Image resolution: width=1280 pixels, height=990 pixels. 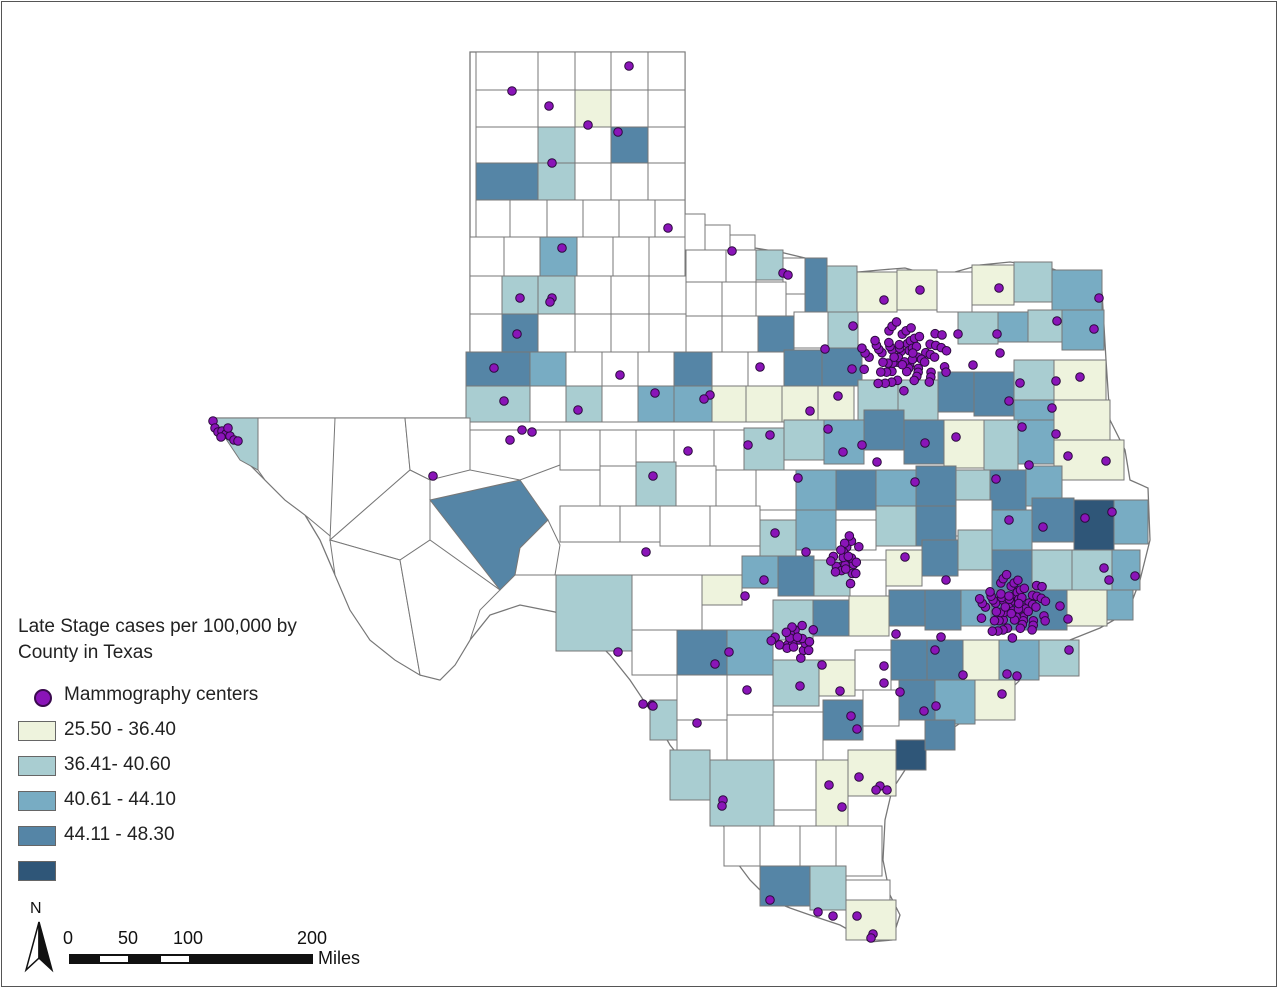 I want to click on north-arrow-icon, so click(x=39, y=947).